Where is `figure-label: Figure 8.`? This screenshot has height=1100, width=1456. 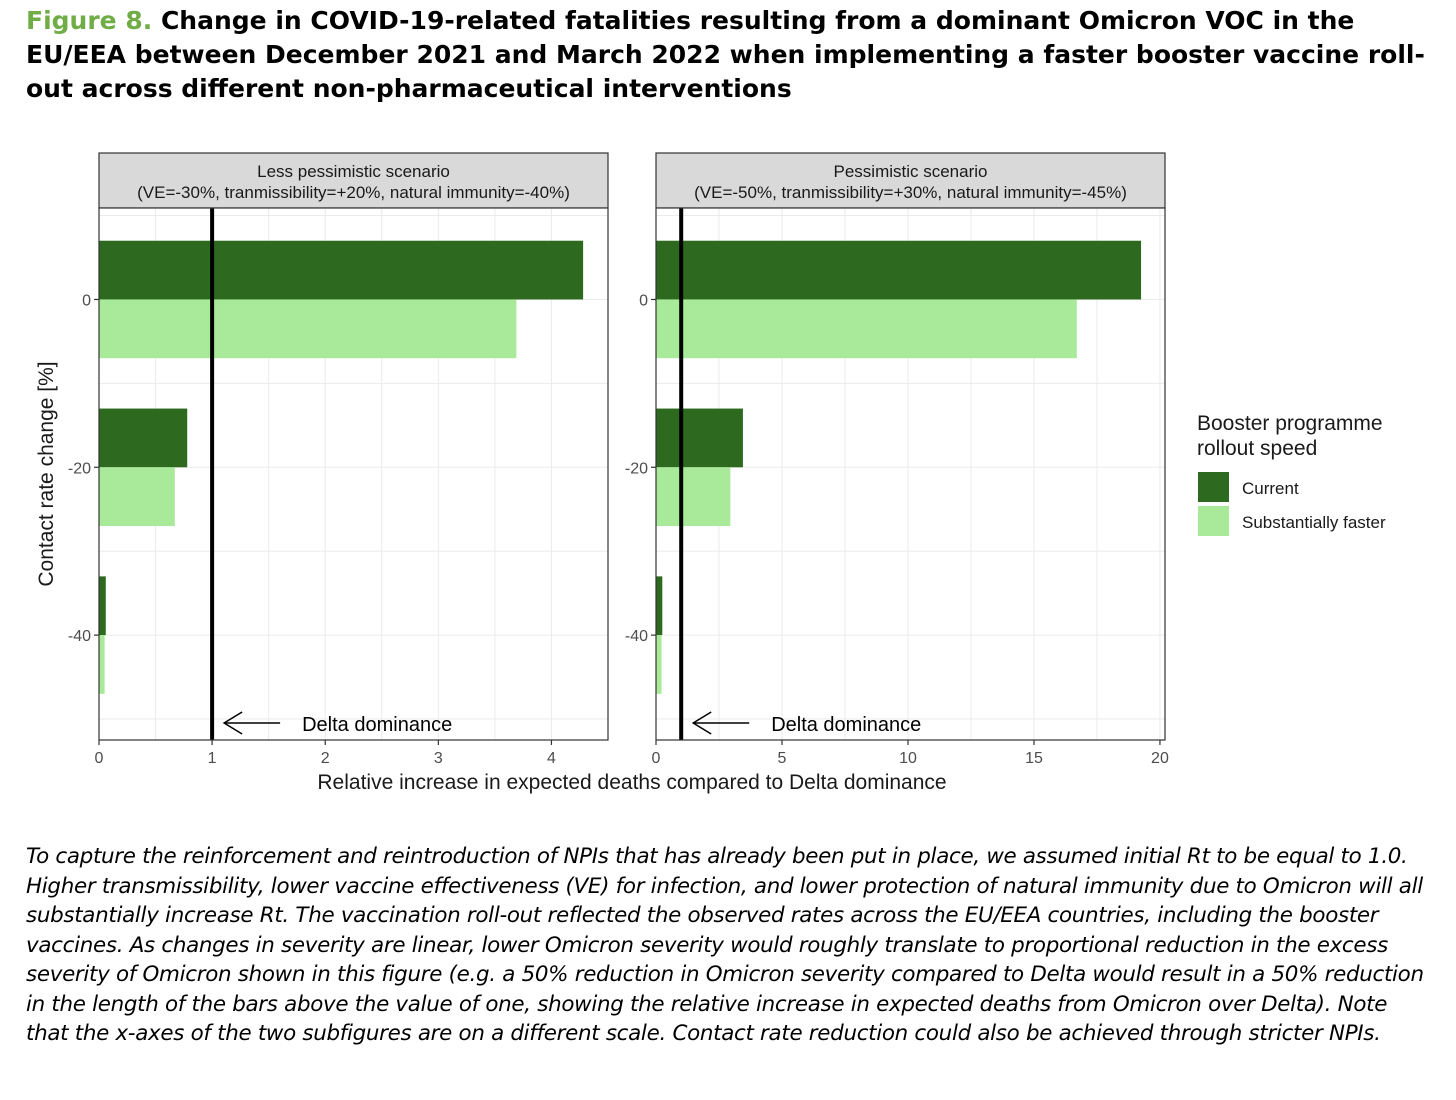
figure-label: Figure 8. is located at coordinates (89, 20).